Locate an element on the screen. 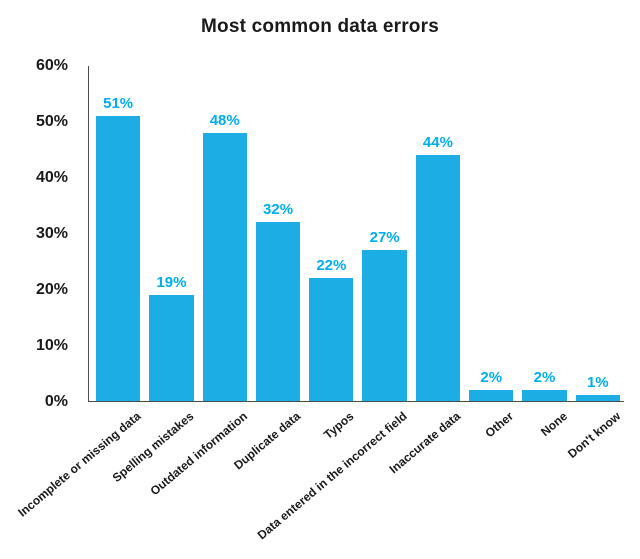 The width and height of the screenshot is (640, 559). bar-value-label: 48% is located at coordinates (224, 120).